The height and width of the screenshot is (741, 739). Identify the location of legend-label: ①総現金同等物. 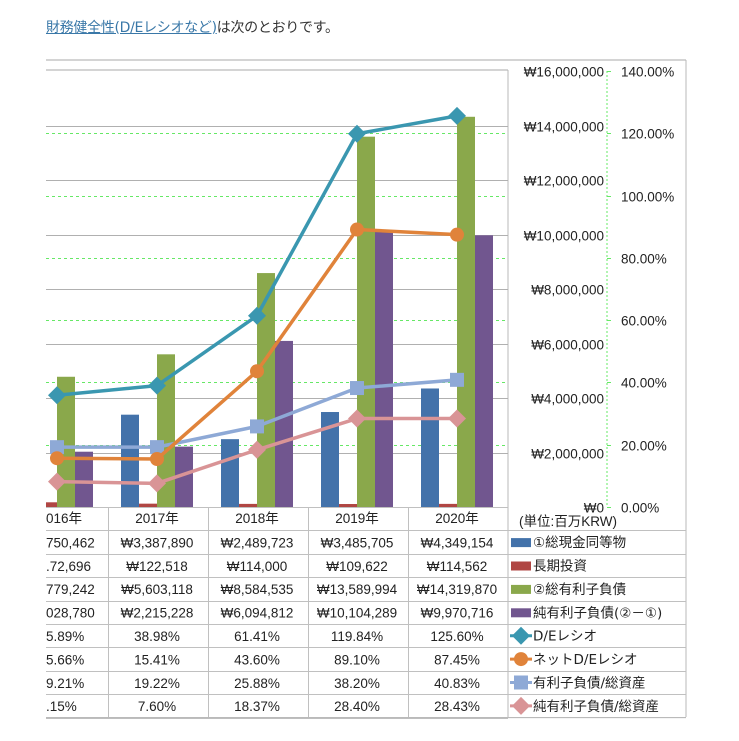
(579, 542).